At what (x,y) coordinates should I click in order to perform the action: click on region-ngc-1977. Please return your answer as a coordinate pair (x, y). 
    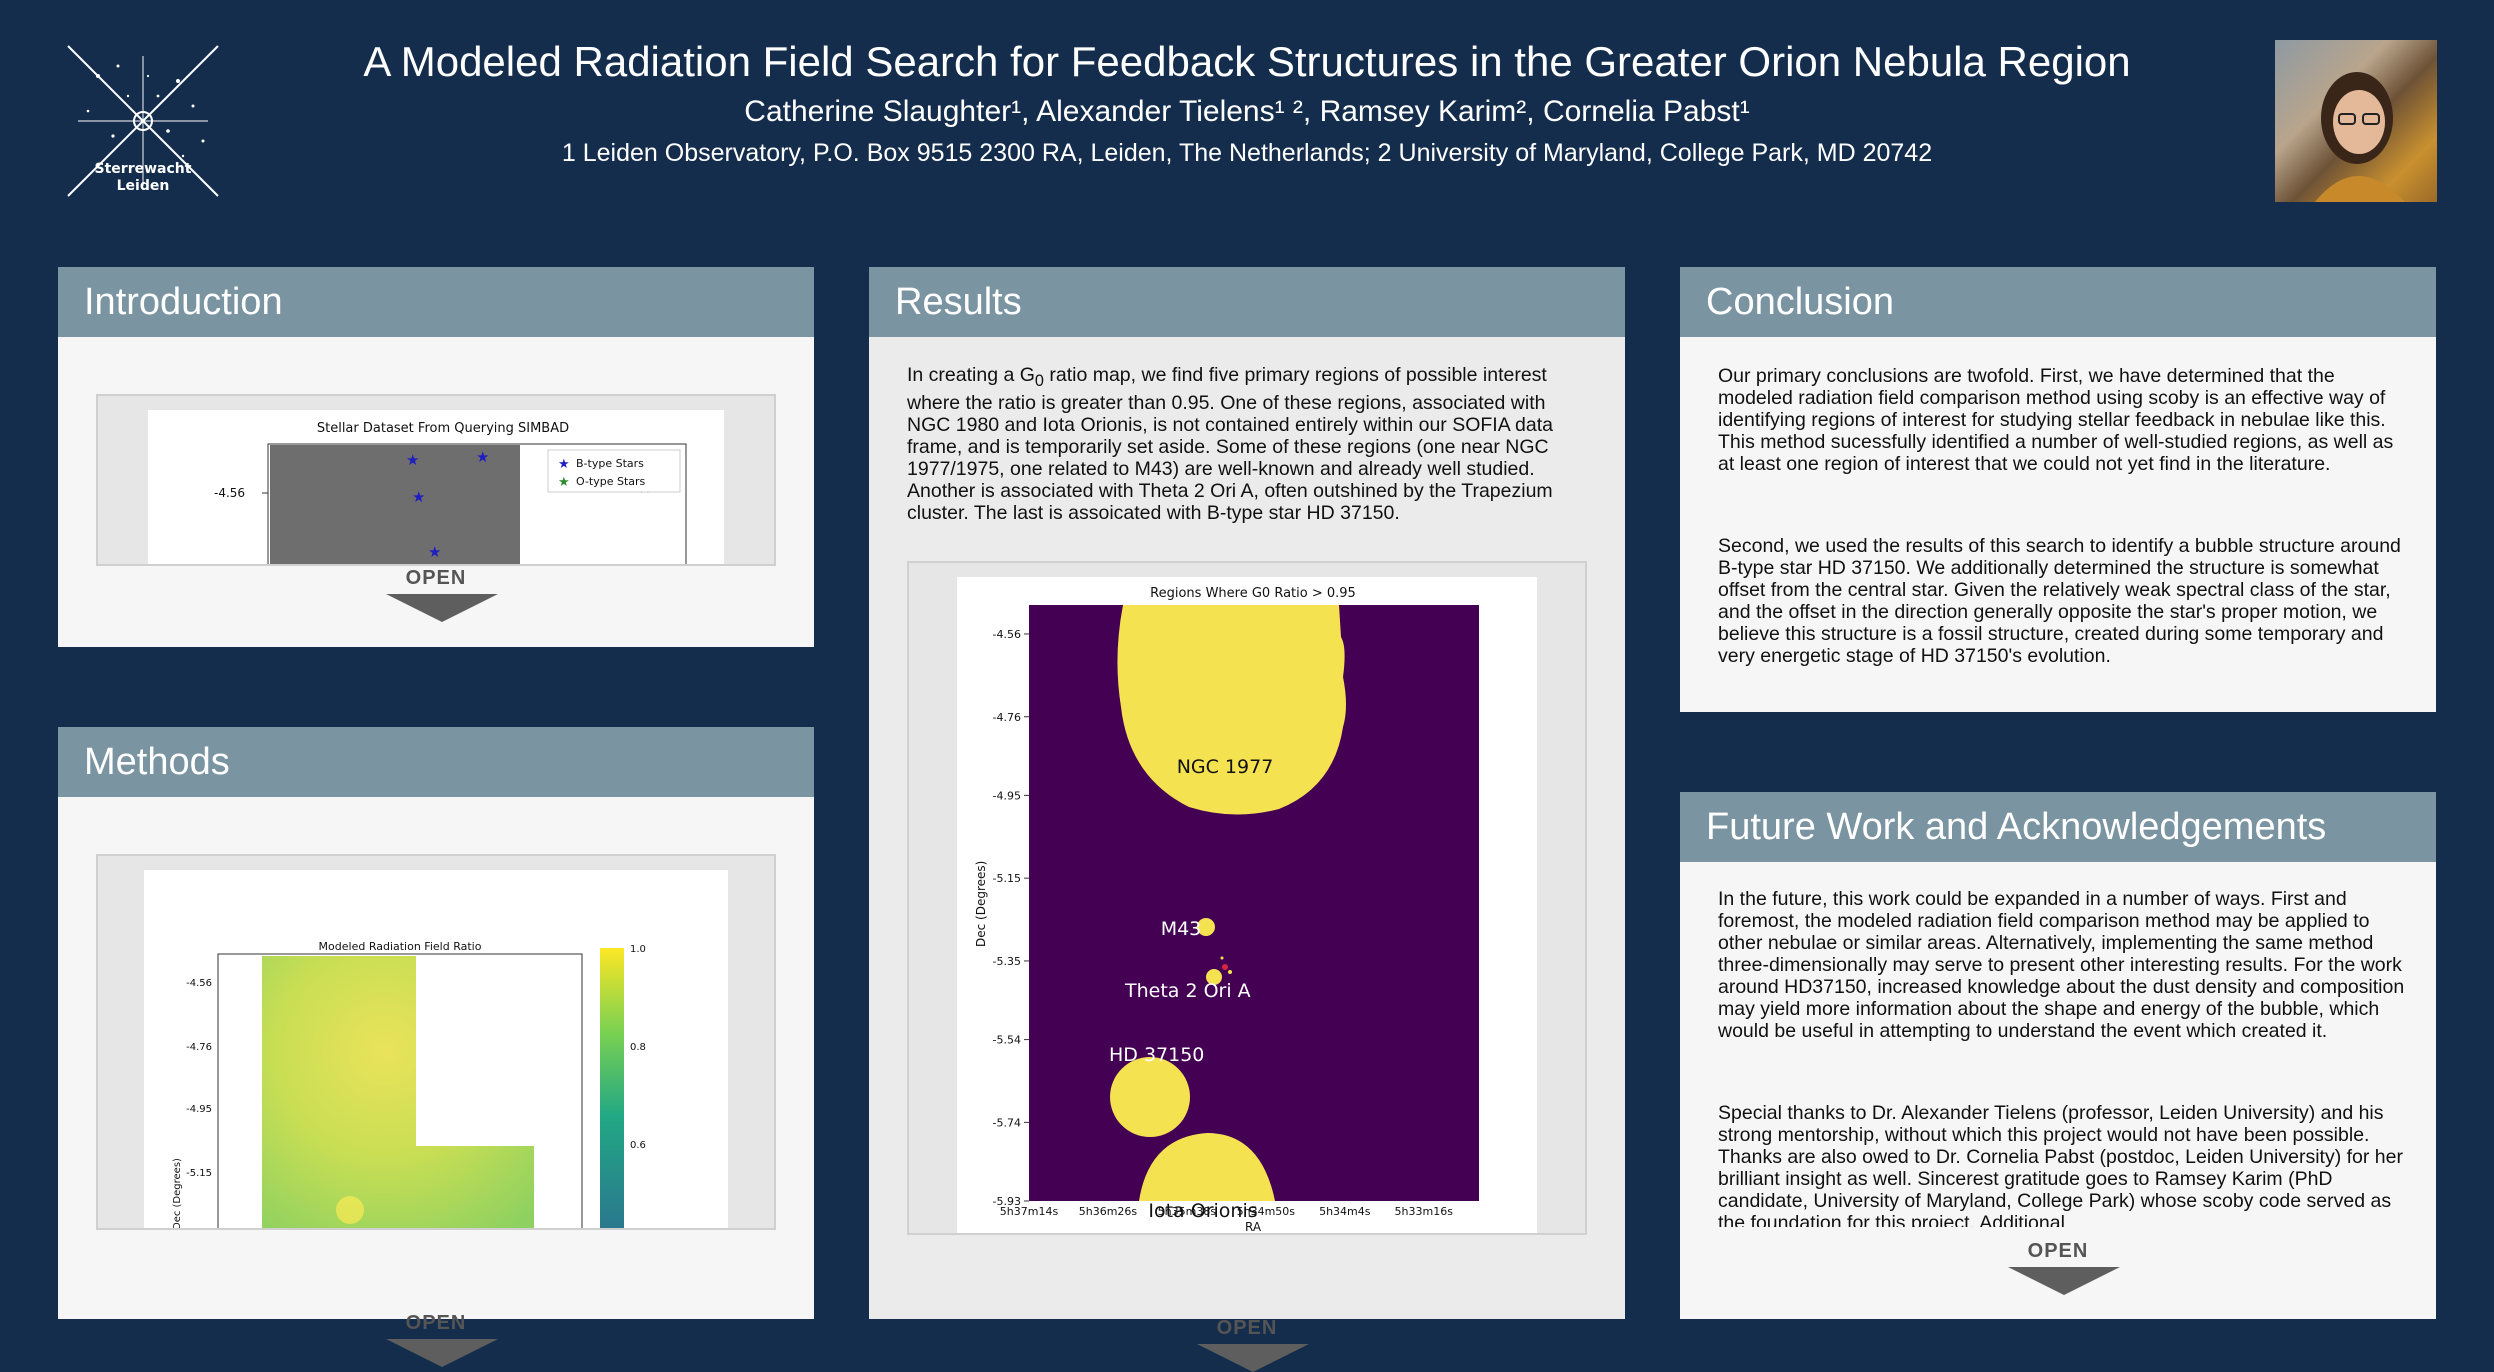
    Looking at the image, I should click on (1231, 710).